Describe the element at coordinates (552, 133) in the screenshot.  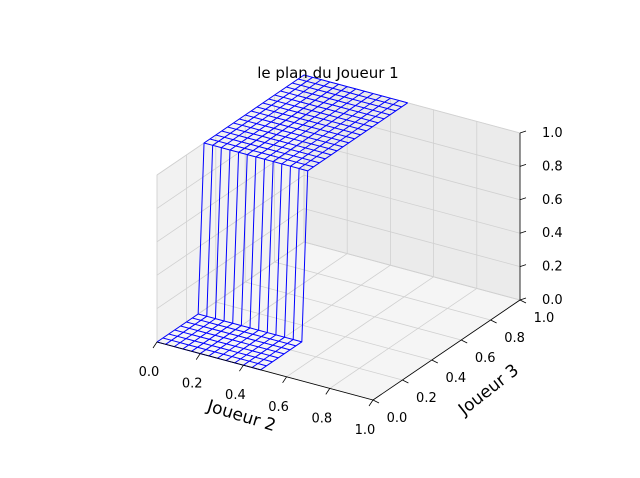
I see `z-tick-label: 1.0` at that location.